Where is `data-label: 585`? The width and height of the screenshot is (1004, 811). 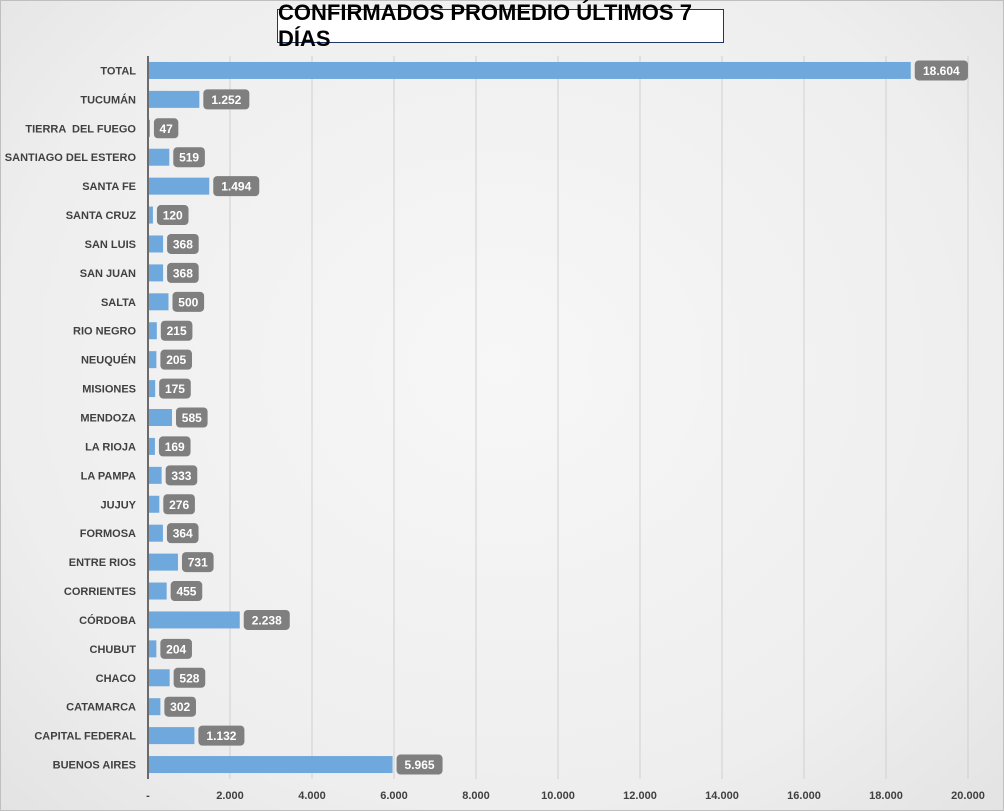 data-label: 585 is located at coordinates (192, 418).